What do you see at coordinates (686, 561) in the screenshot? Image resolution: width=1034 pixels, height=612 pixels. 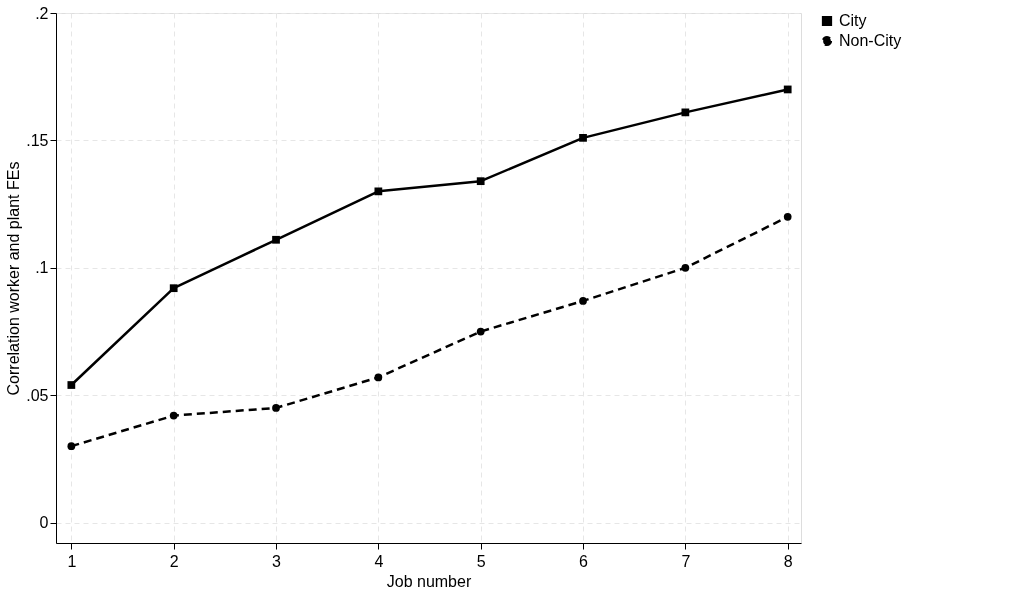 I see `x-tick-label: 7` at bounding box center [686, 561].